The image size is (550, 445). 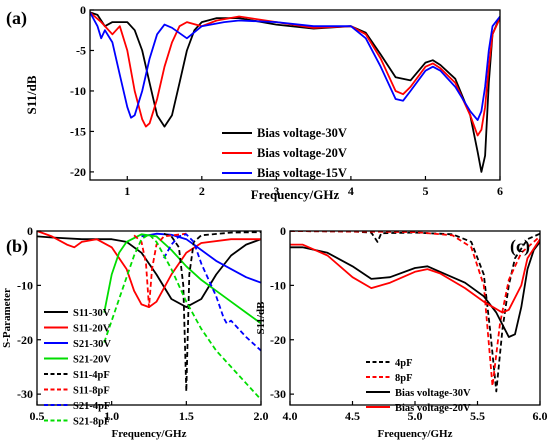 What do you see at coordinates (17, 246) in the screenshot?
I see `panel-label: (b)` at bounding box center [17, 246].